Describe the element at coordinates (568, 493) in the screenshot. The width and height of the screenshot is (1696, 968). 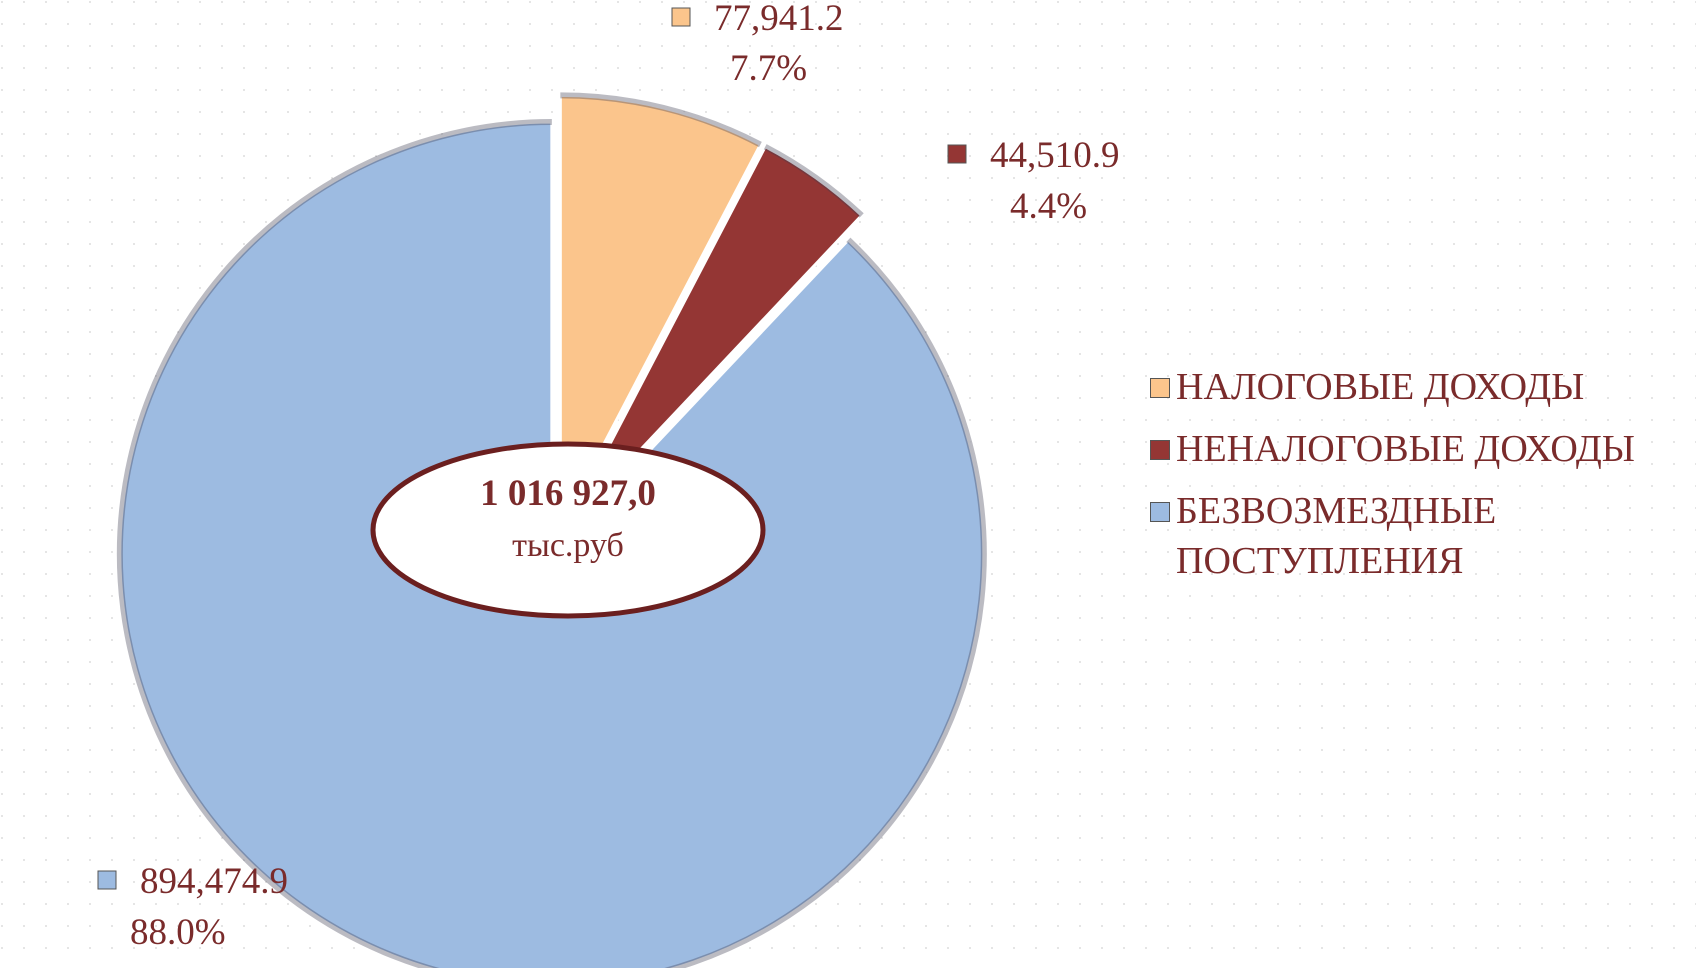
I see `center-label: 1 016 927,0` at that location.